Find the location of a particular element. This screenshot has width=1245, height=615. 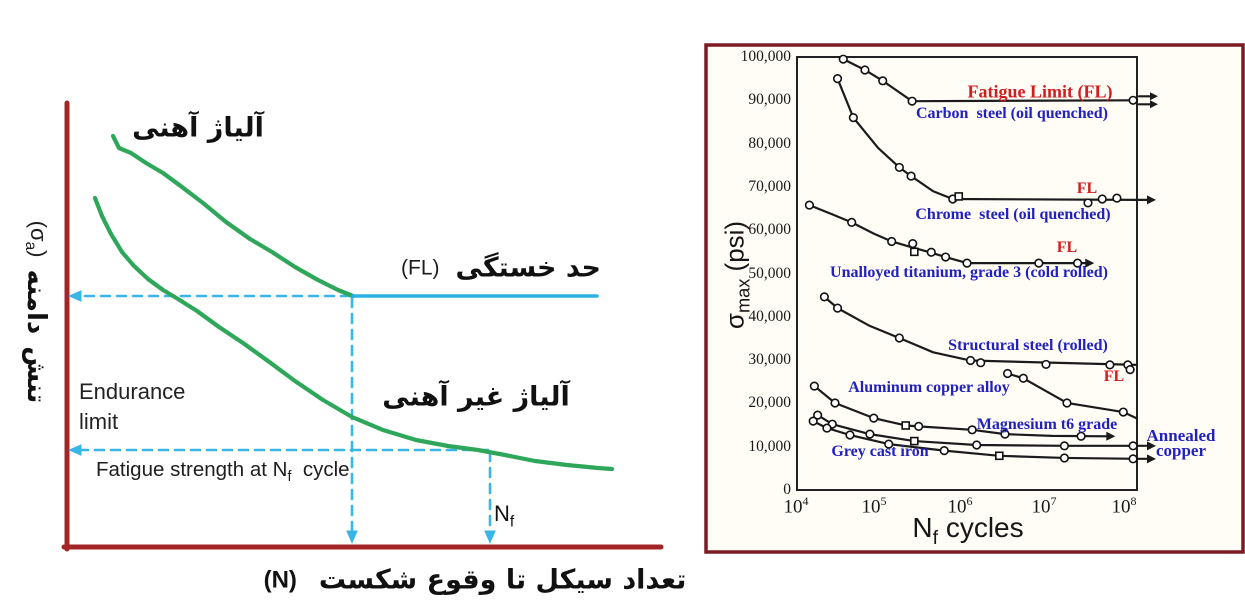

y-tick-label-10,000: 10,000 is located at coordinates (769, 446).